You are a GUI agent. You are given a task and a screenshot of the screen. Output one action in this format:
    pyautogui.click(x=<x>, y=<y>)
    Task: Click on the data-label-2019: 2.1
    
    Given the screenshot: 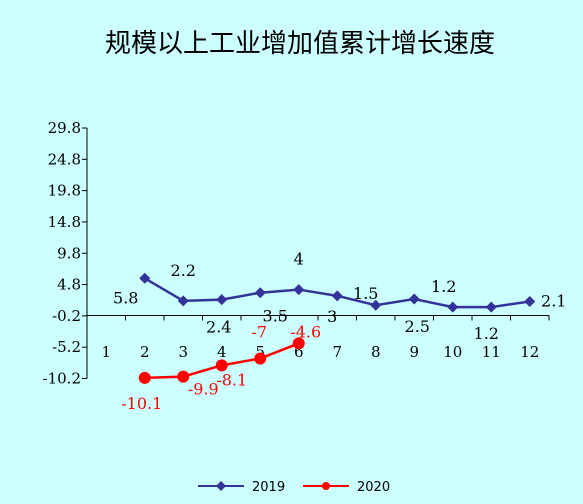 What is the action you would take?
    pyautogui.click(x=553, y=300)
    